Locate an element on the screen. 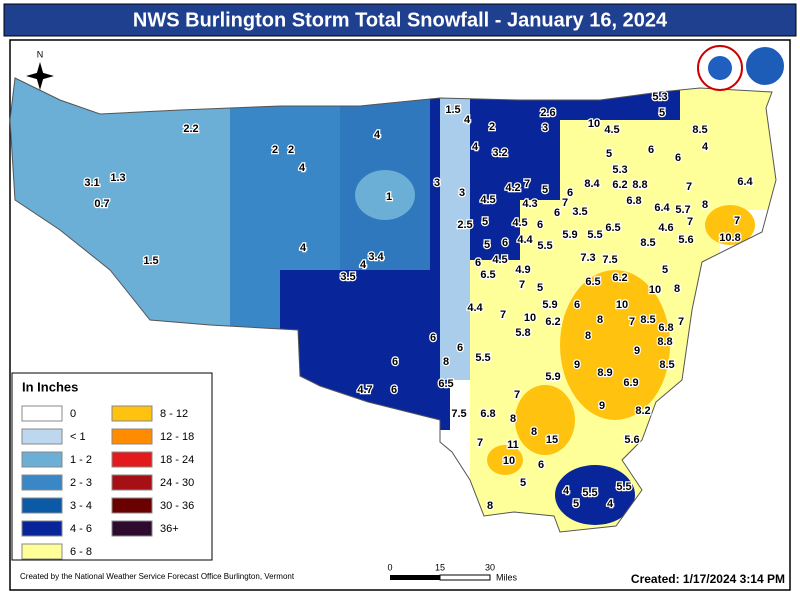 This screenshot has width=800, height=595. legend-label: 8 - 12 is located at coordinates (174, 414).